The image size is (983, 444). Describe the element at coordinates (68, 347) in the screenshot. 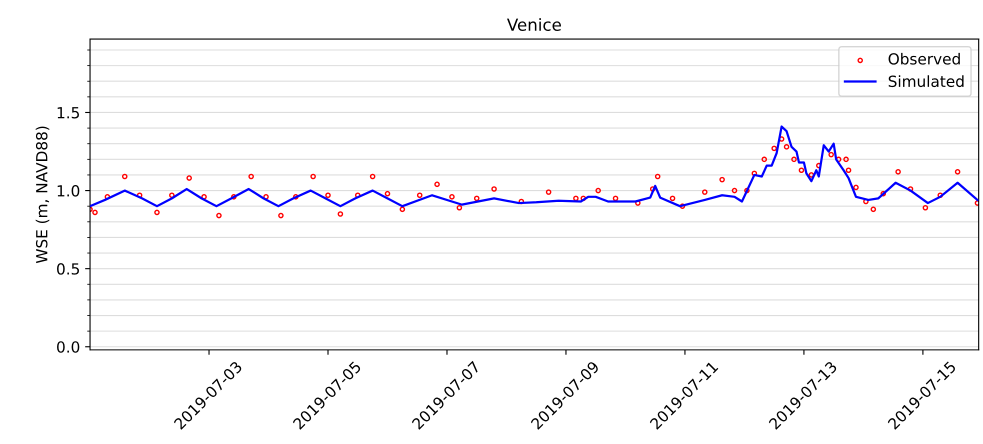

I see `y-tick-label: 0.0` at that location.